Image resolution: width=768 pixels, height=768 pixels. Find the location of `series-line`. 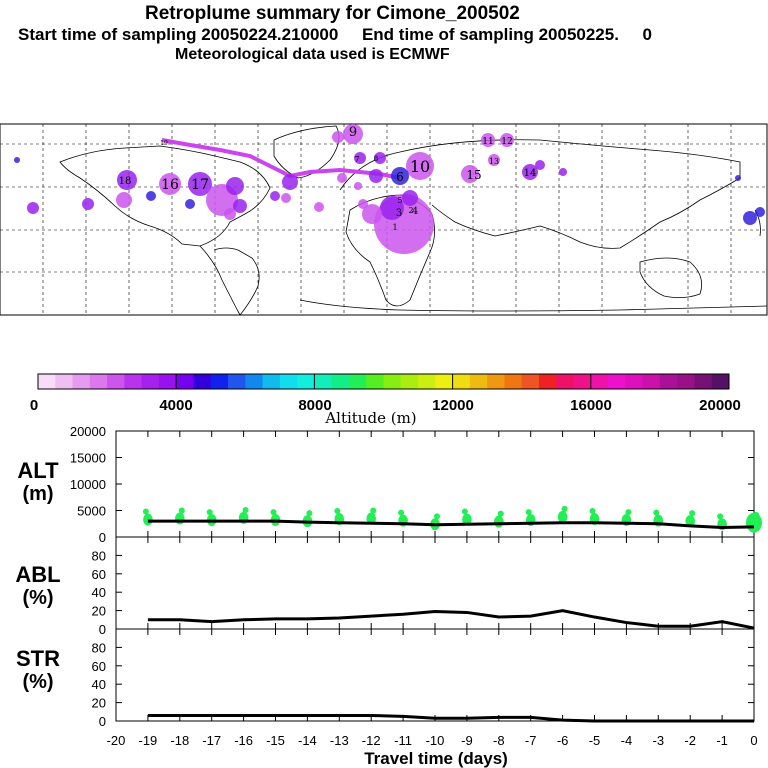

series-line is located at coordinates (451, 524).